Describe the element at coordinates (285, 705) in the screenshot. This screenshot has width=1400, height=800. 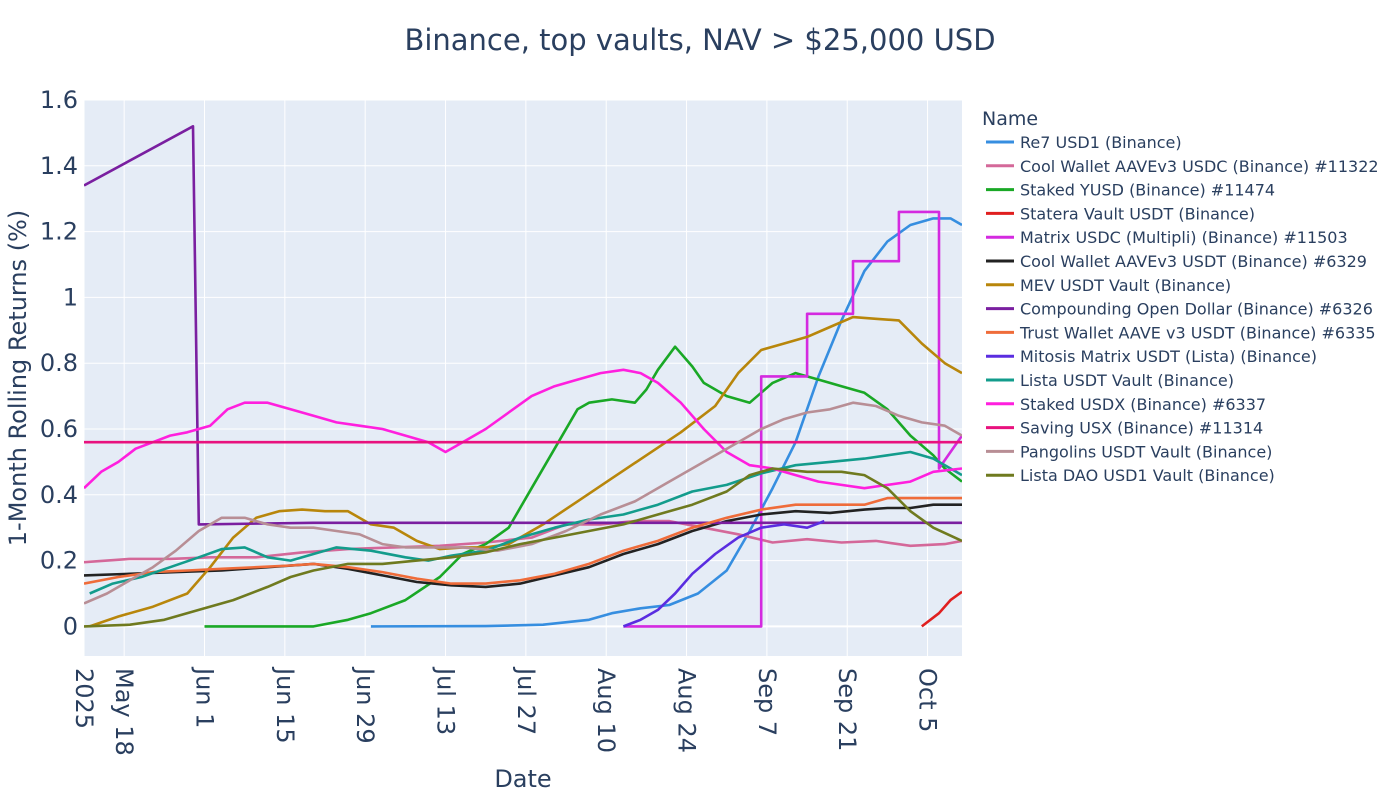
I see `x-tick-label: Jun 15` at that location.